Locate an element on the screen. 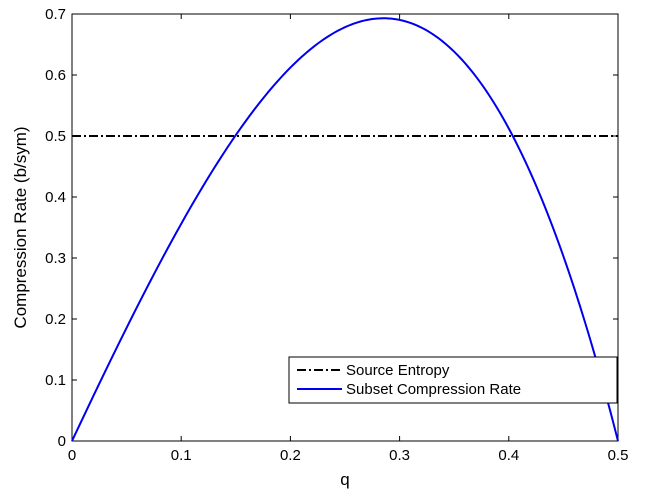 Image resolution: width=646 pixels, height=496 pixels. y-tick-label: 0.4 is located at coordinates (55, 197).